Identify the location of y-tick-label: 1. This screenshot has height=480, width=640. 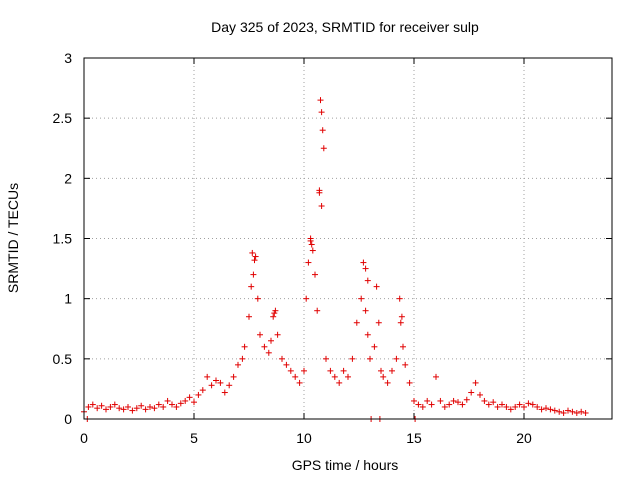
(68, 299).